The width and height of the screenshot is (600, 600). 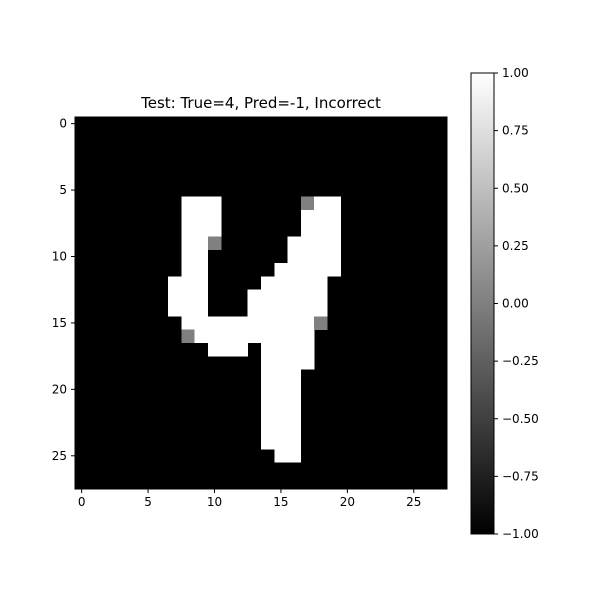 What do you see at coordinates (214, 502) in the screenshot?
I see `x-tick-label: 10` at bounding box center [214, 502].